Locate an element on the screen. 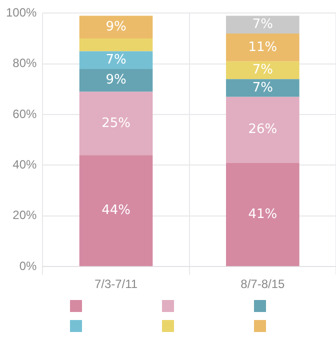  y-tick-label: 60% is located at coordinates (25, 113).